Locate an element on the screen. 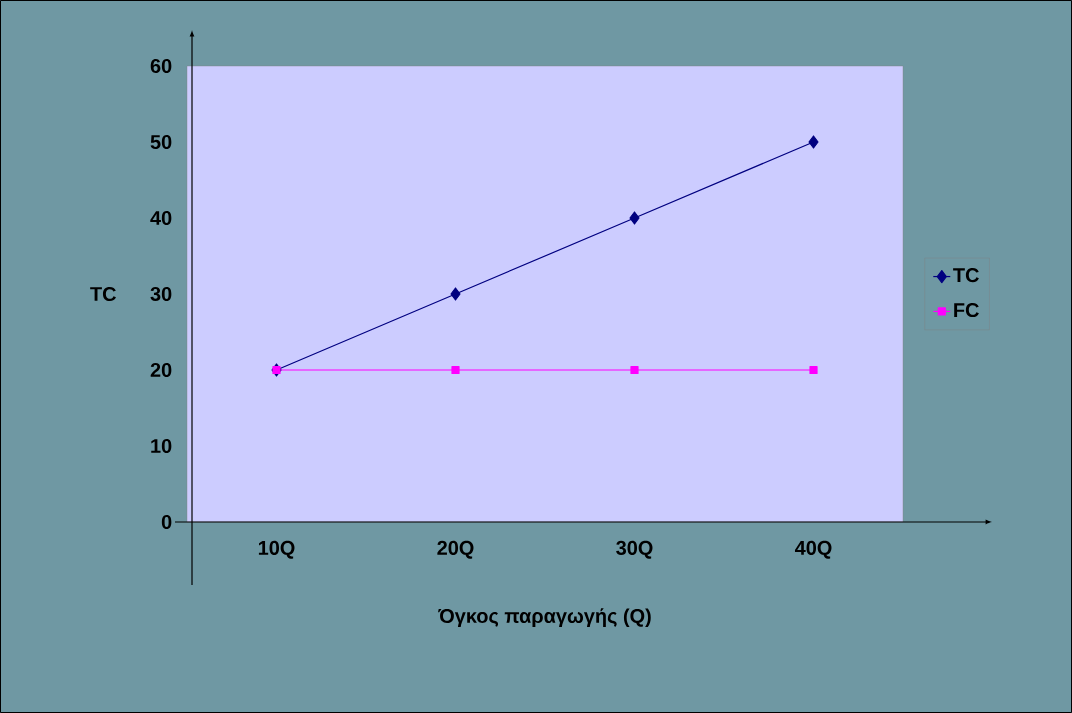 The width and height of the screenshot is (1072, 713). x-tick-label: 20Q is located at coordinates (455, 549).